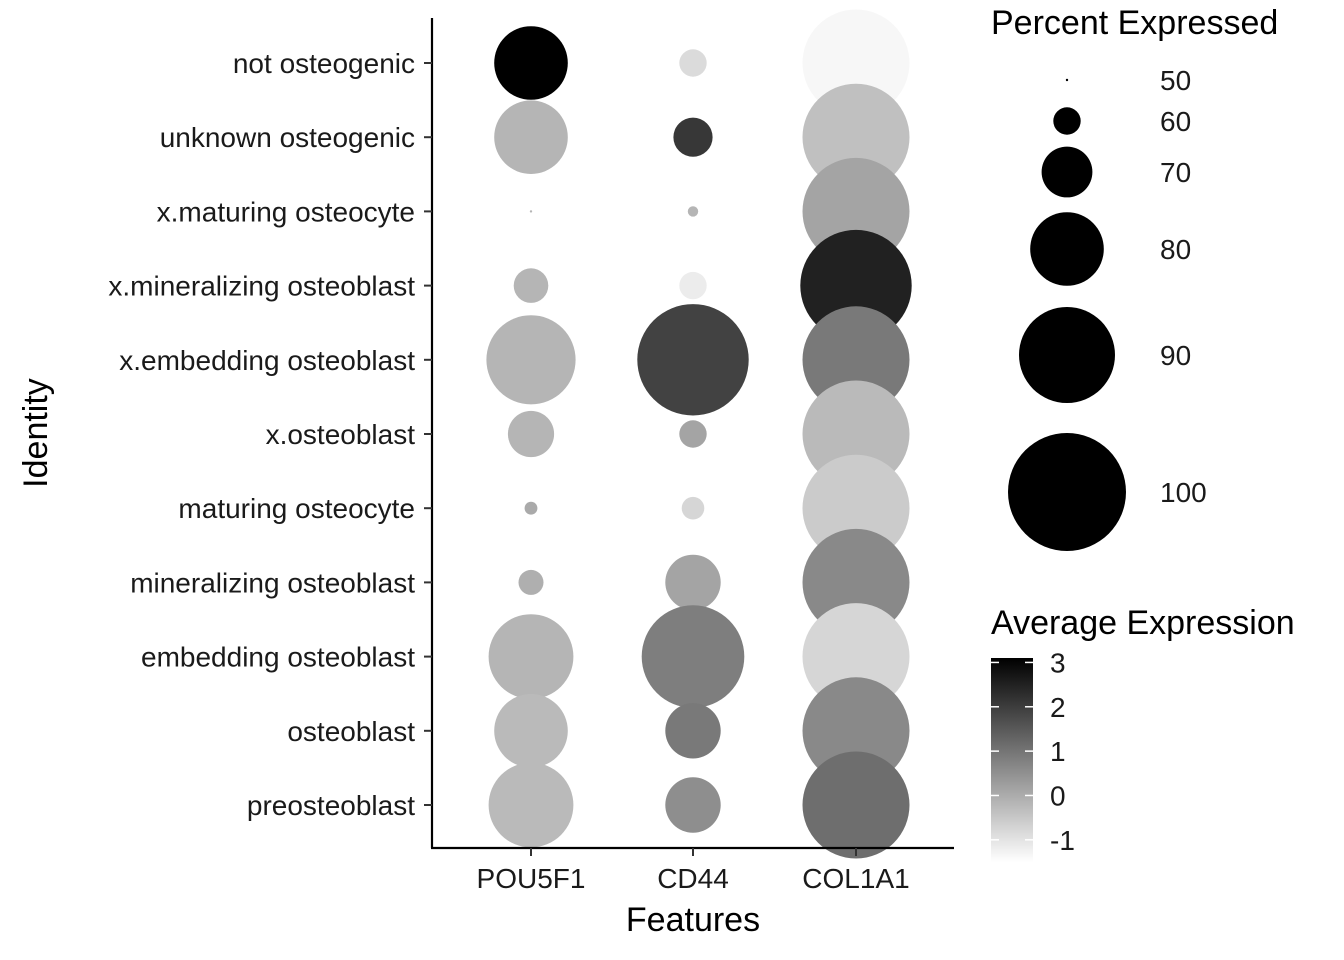 This screenshot has width=1344, height=960. I want to click on y-tick-label: not osteogenic, so click(324, 63).